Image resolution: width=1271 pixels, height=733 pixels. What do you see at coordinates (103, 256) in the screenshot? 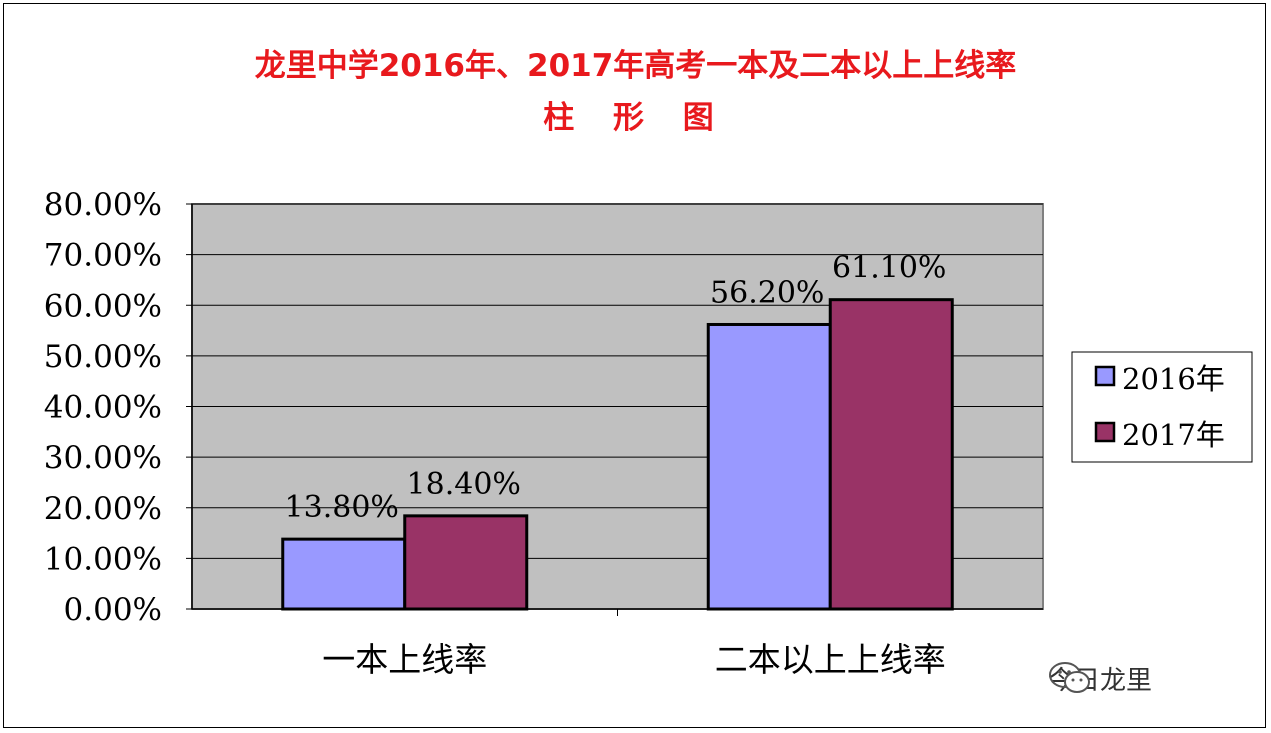
I see `y-tick-label: 70.00%` at bounding box center [103, 256].